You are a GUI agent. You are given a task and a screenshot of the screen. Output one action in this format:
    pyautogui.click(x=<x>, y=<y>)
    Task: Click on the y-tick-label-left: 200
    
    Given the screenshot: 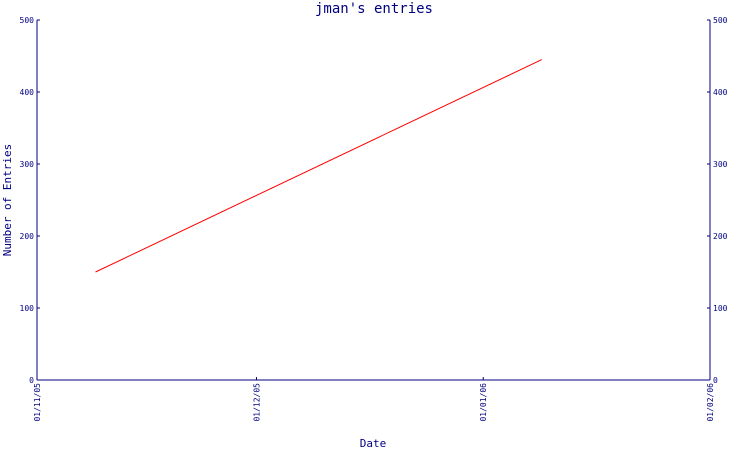 What is the action you would take?
    pyautogui.click(x=27, y=236)
    